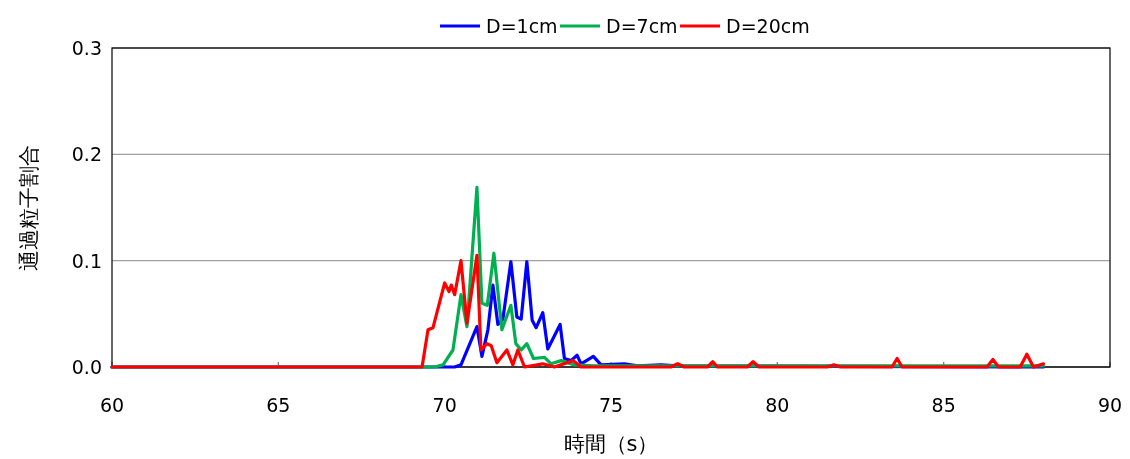 This screenshot has height=459, width=1130. What do you see at coordinates (86, 260) in the screenshot?
I see `y-tick-label: 0.1` at bounding box center [86, 260].